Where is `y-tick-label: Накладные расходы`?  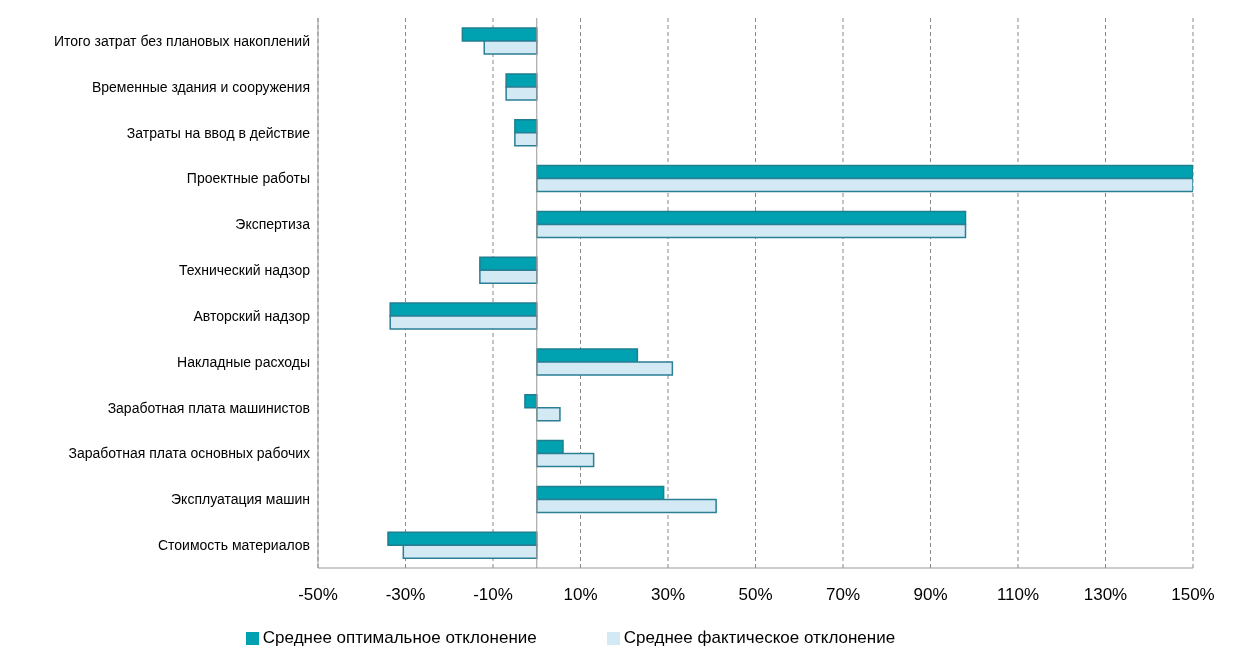 y-tick-label: Накладные расходы is located at coordinates (243, 361).